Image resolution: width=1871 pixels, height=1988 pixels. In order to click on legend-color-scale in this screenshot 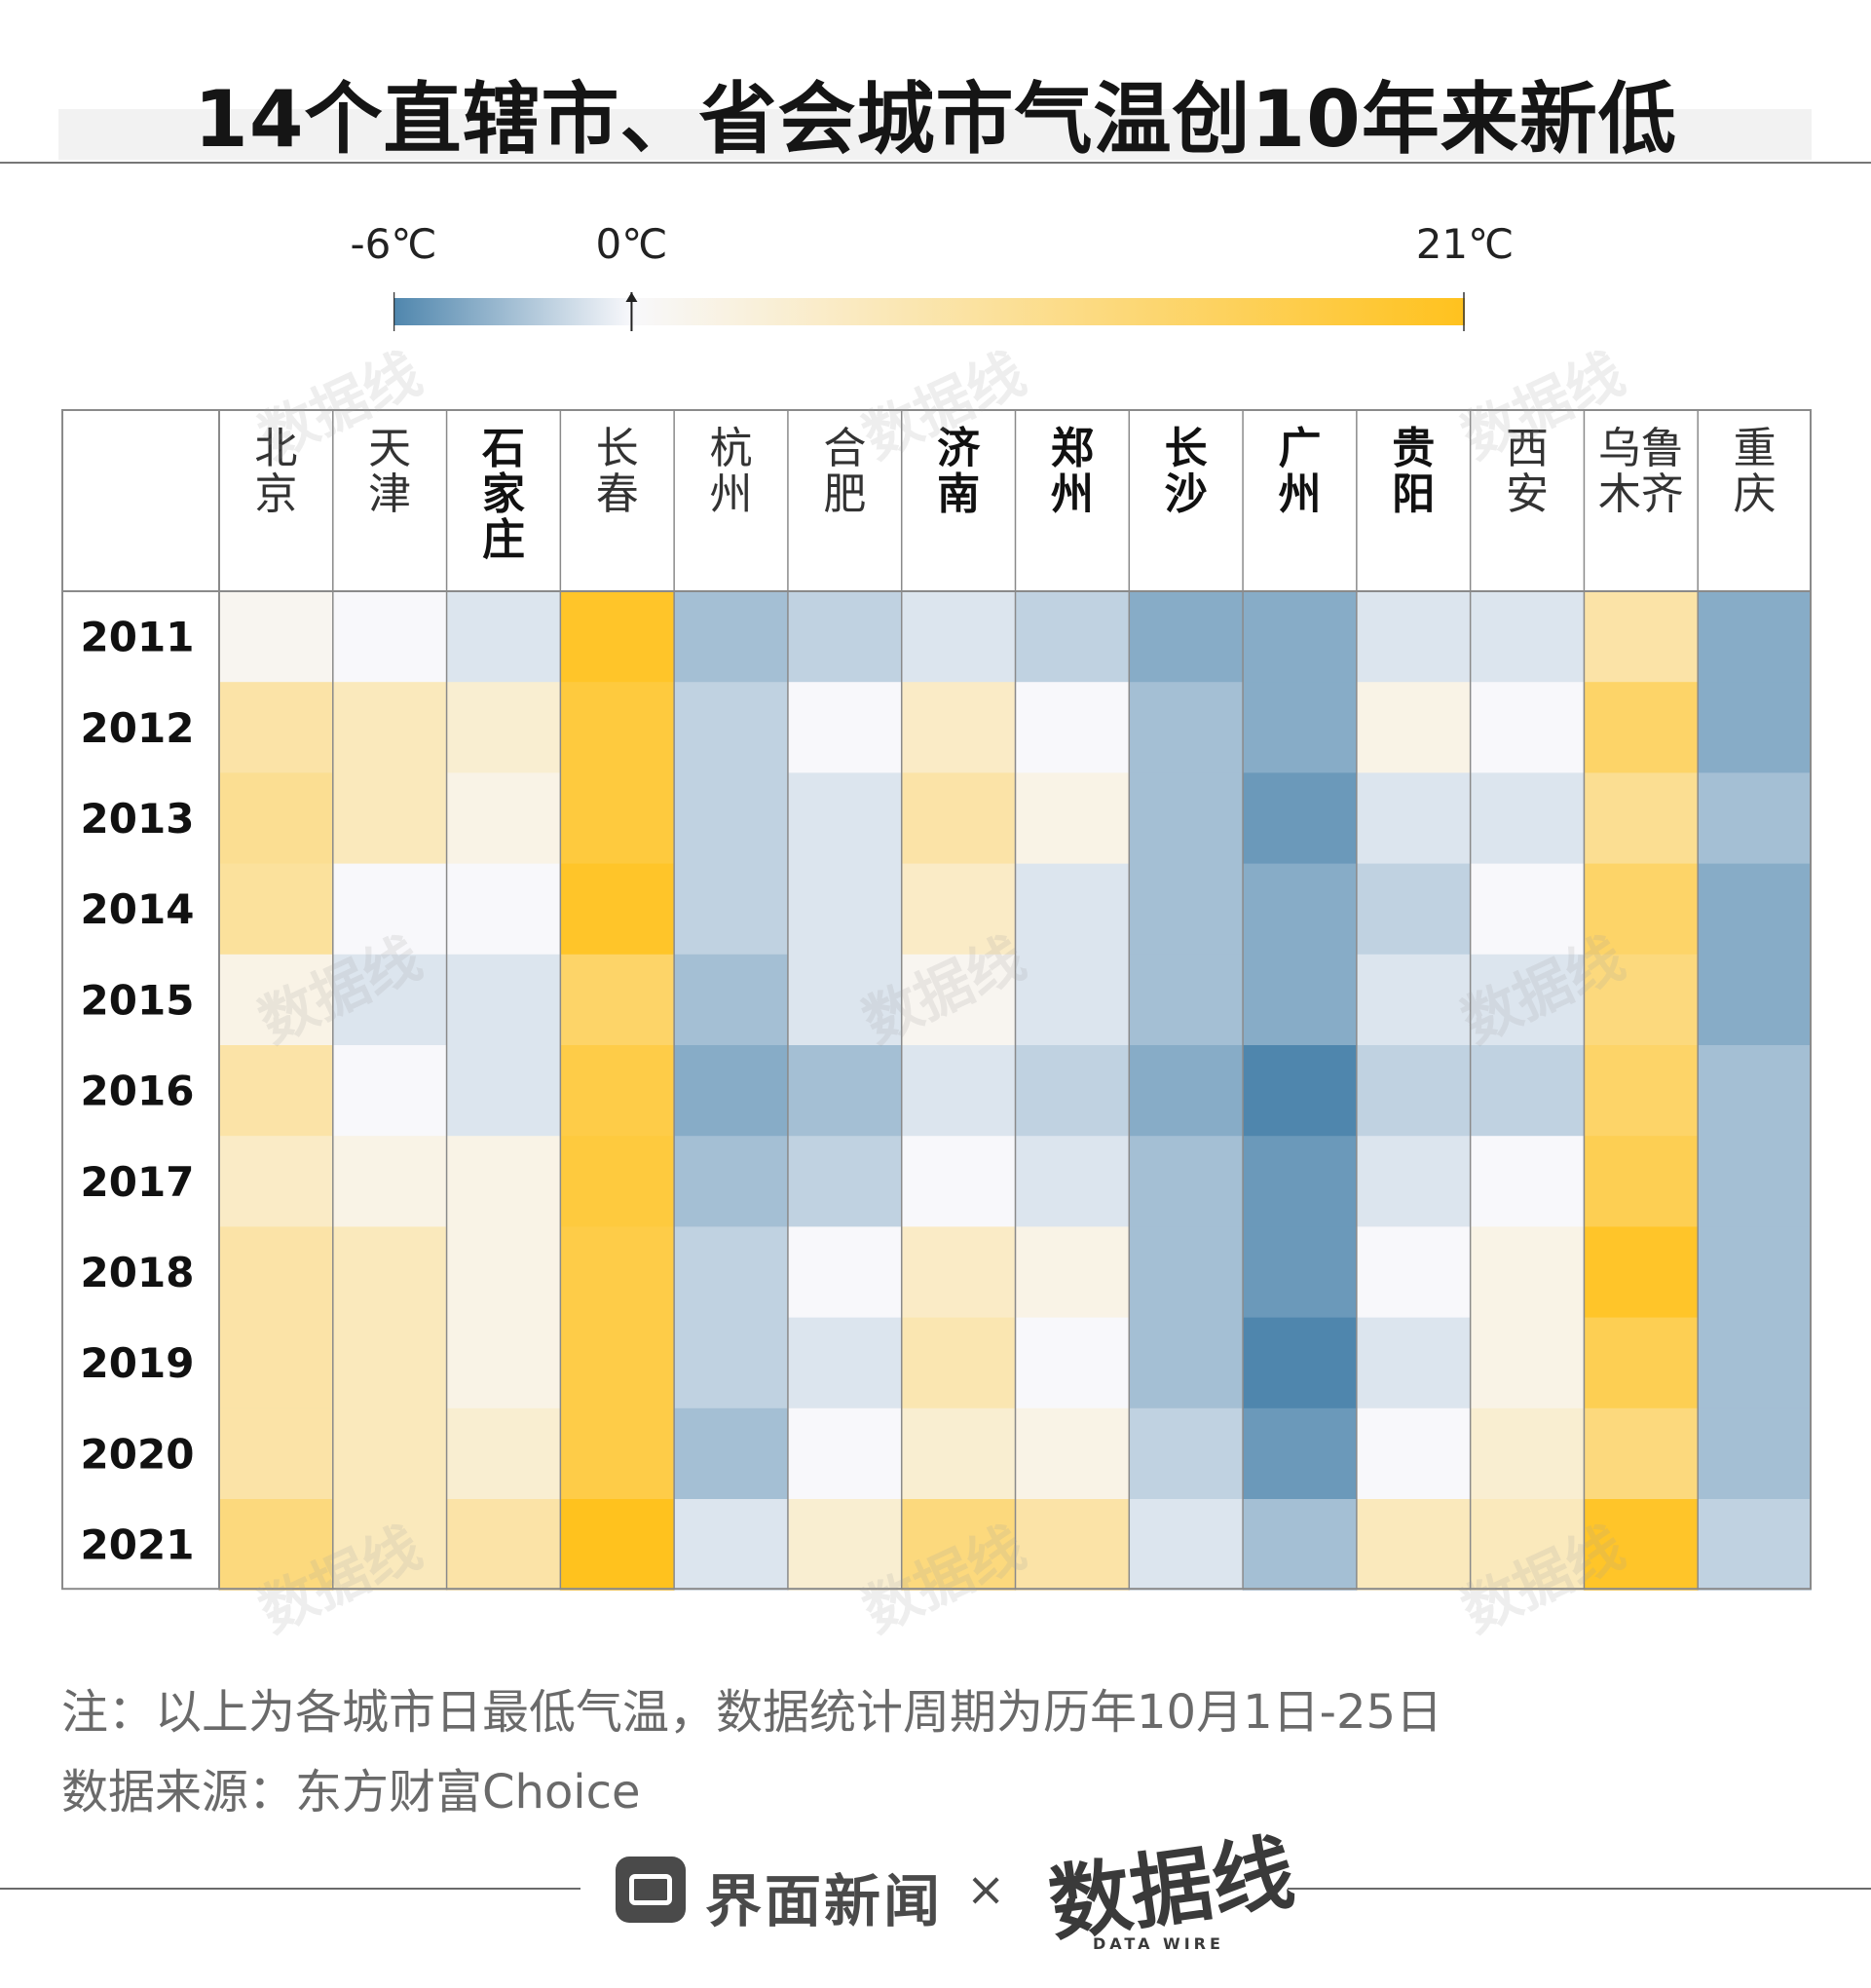, I will do `click(929, 311)`.